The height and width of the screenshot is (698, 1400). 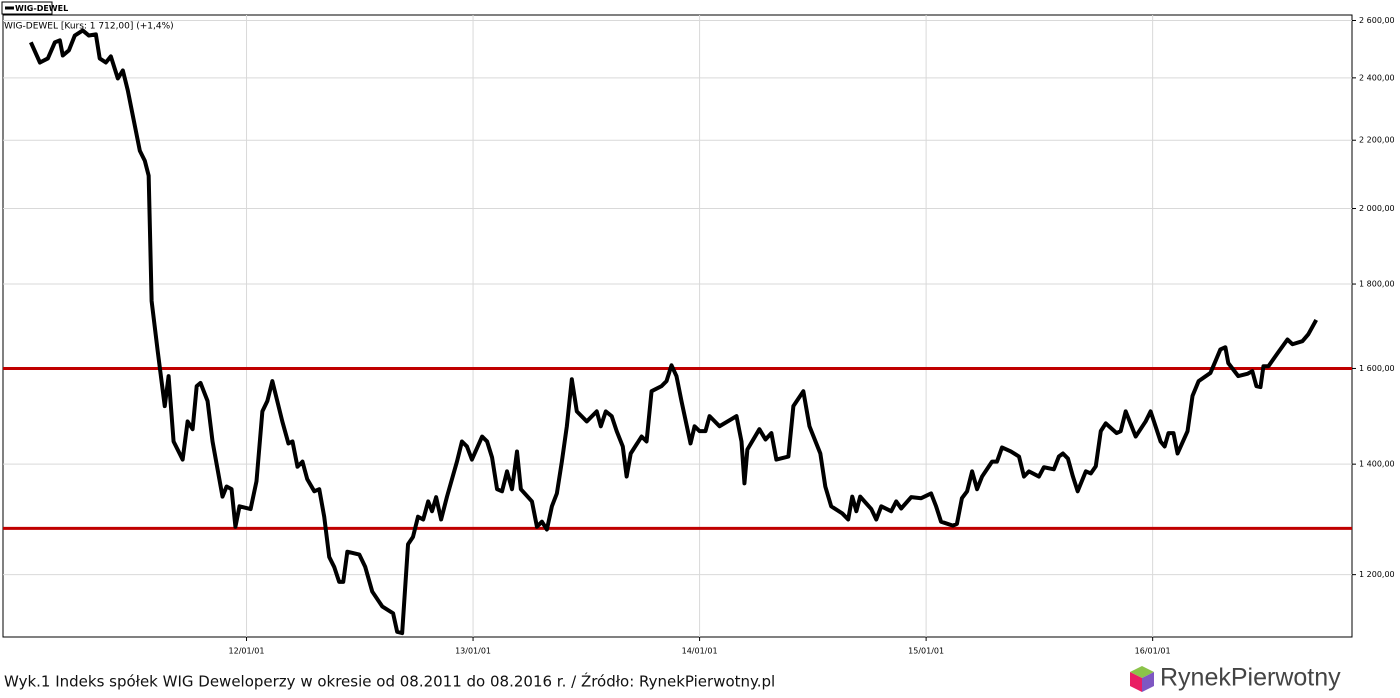 I want to click on logo-text: RynekPierwotny, so click(x=1250, y=678).